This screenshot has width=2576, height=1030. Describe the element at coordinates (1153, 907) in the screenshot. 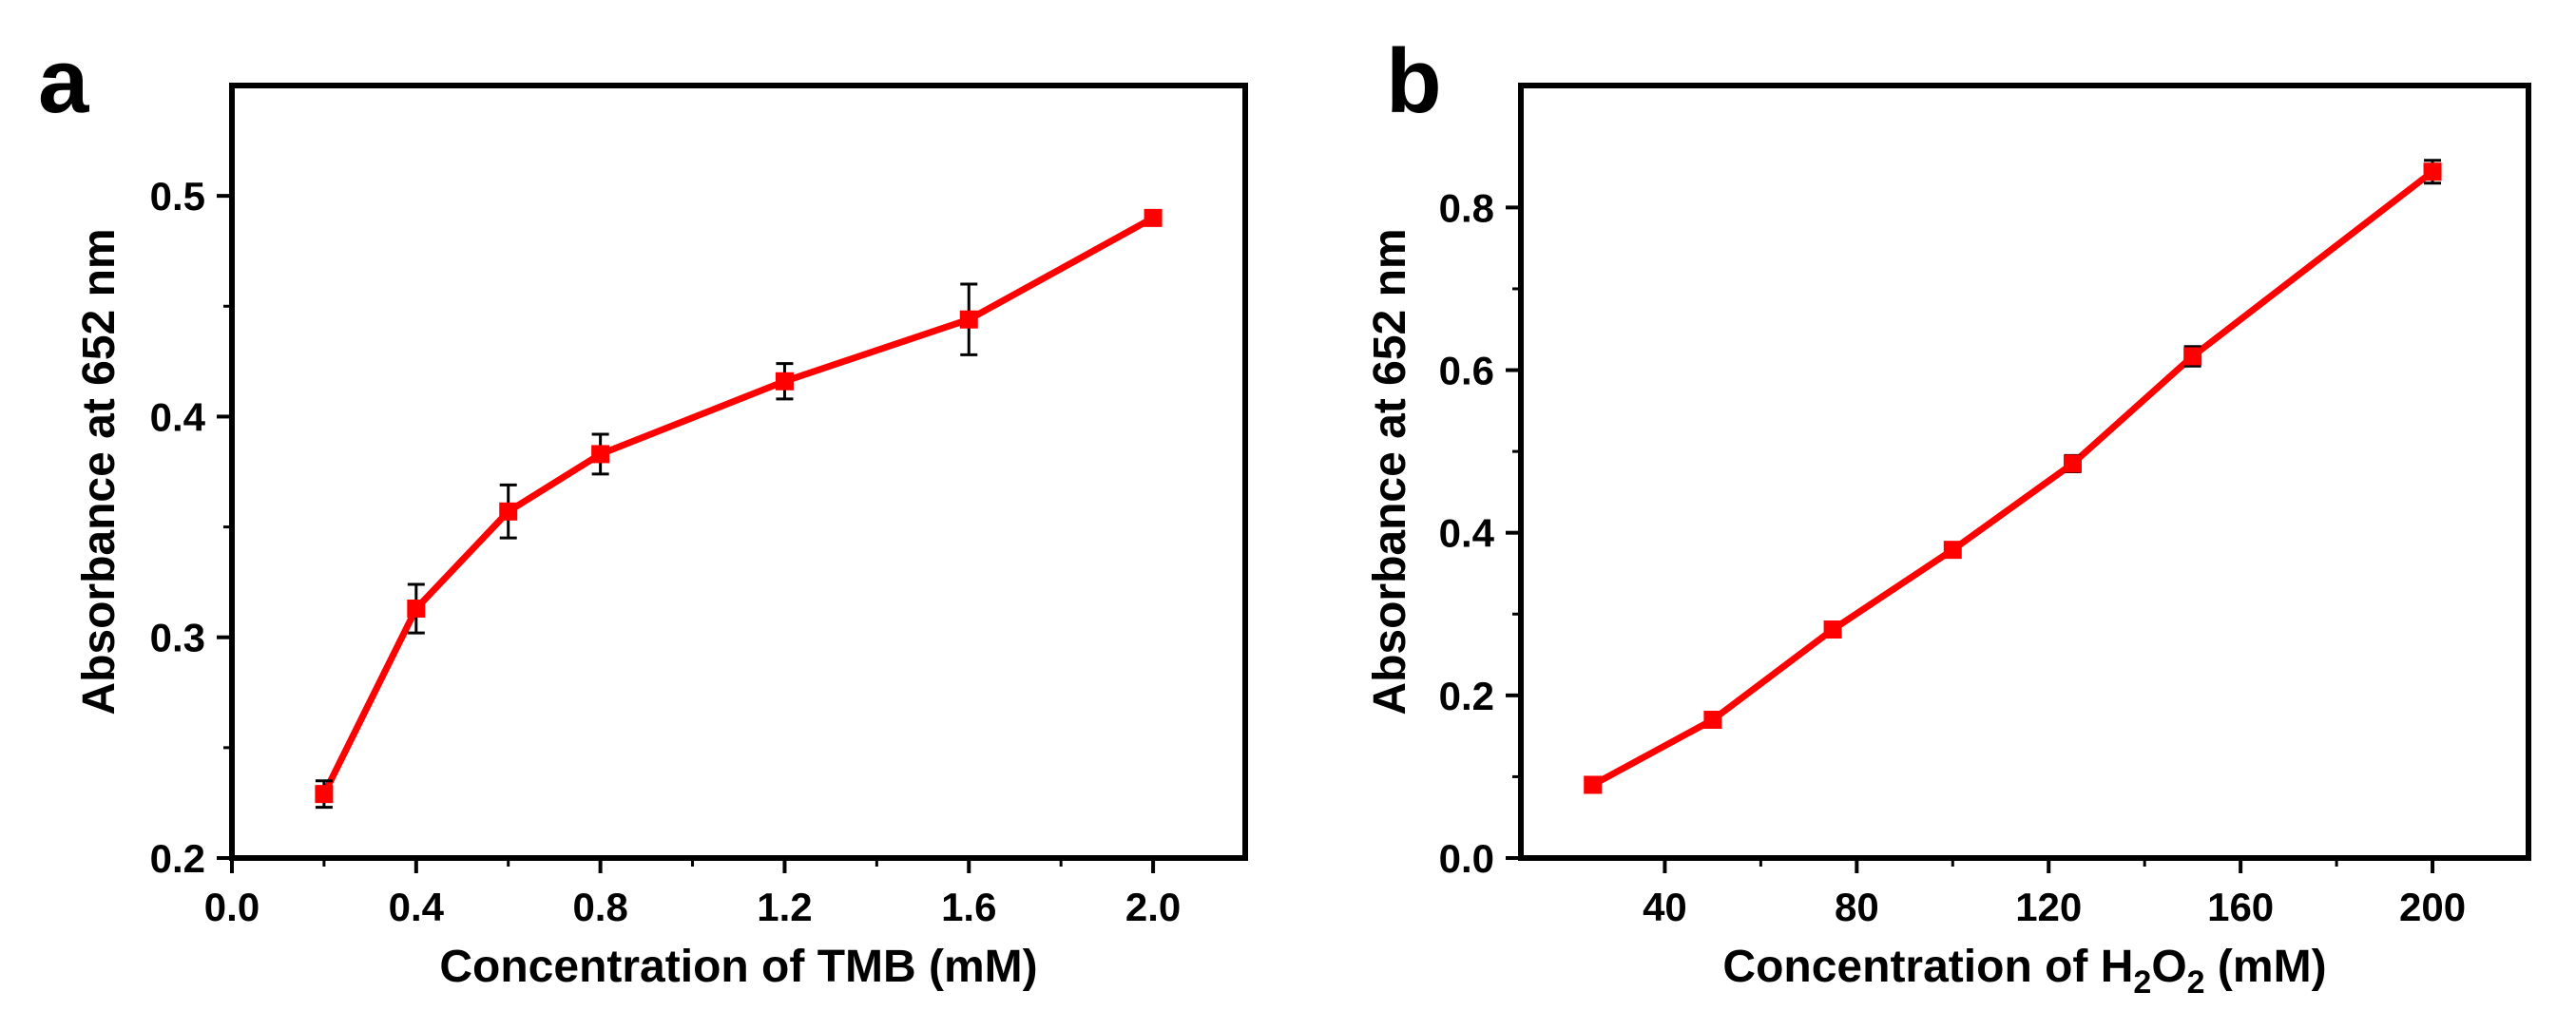

I see `x-tick-label: 2.0` at that location.